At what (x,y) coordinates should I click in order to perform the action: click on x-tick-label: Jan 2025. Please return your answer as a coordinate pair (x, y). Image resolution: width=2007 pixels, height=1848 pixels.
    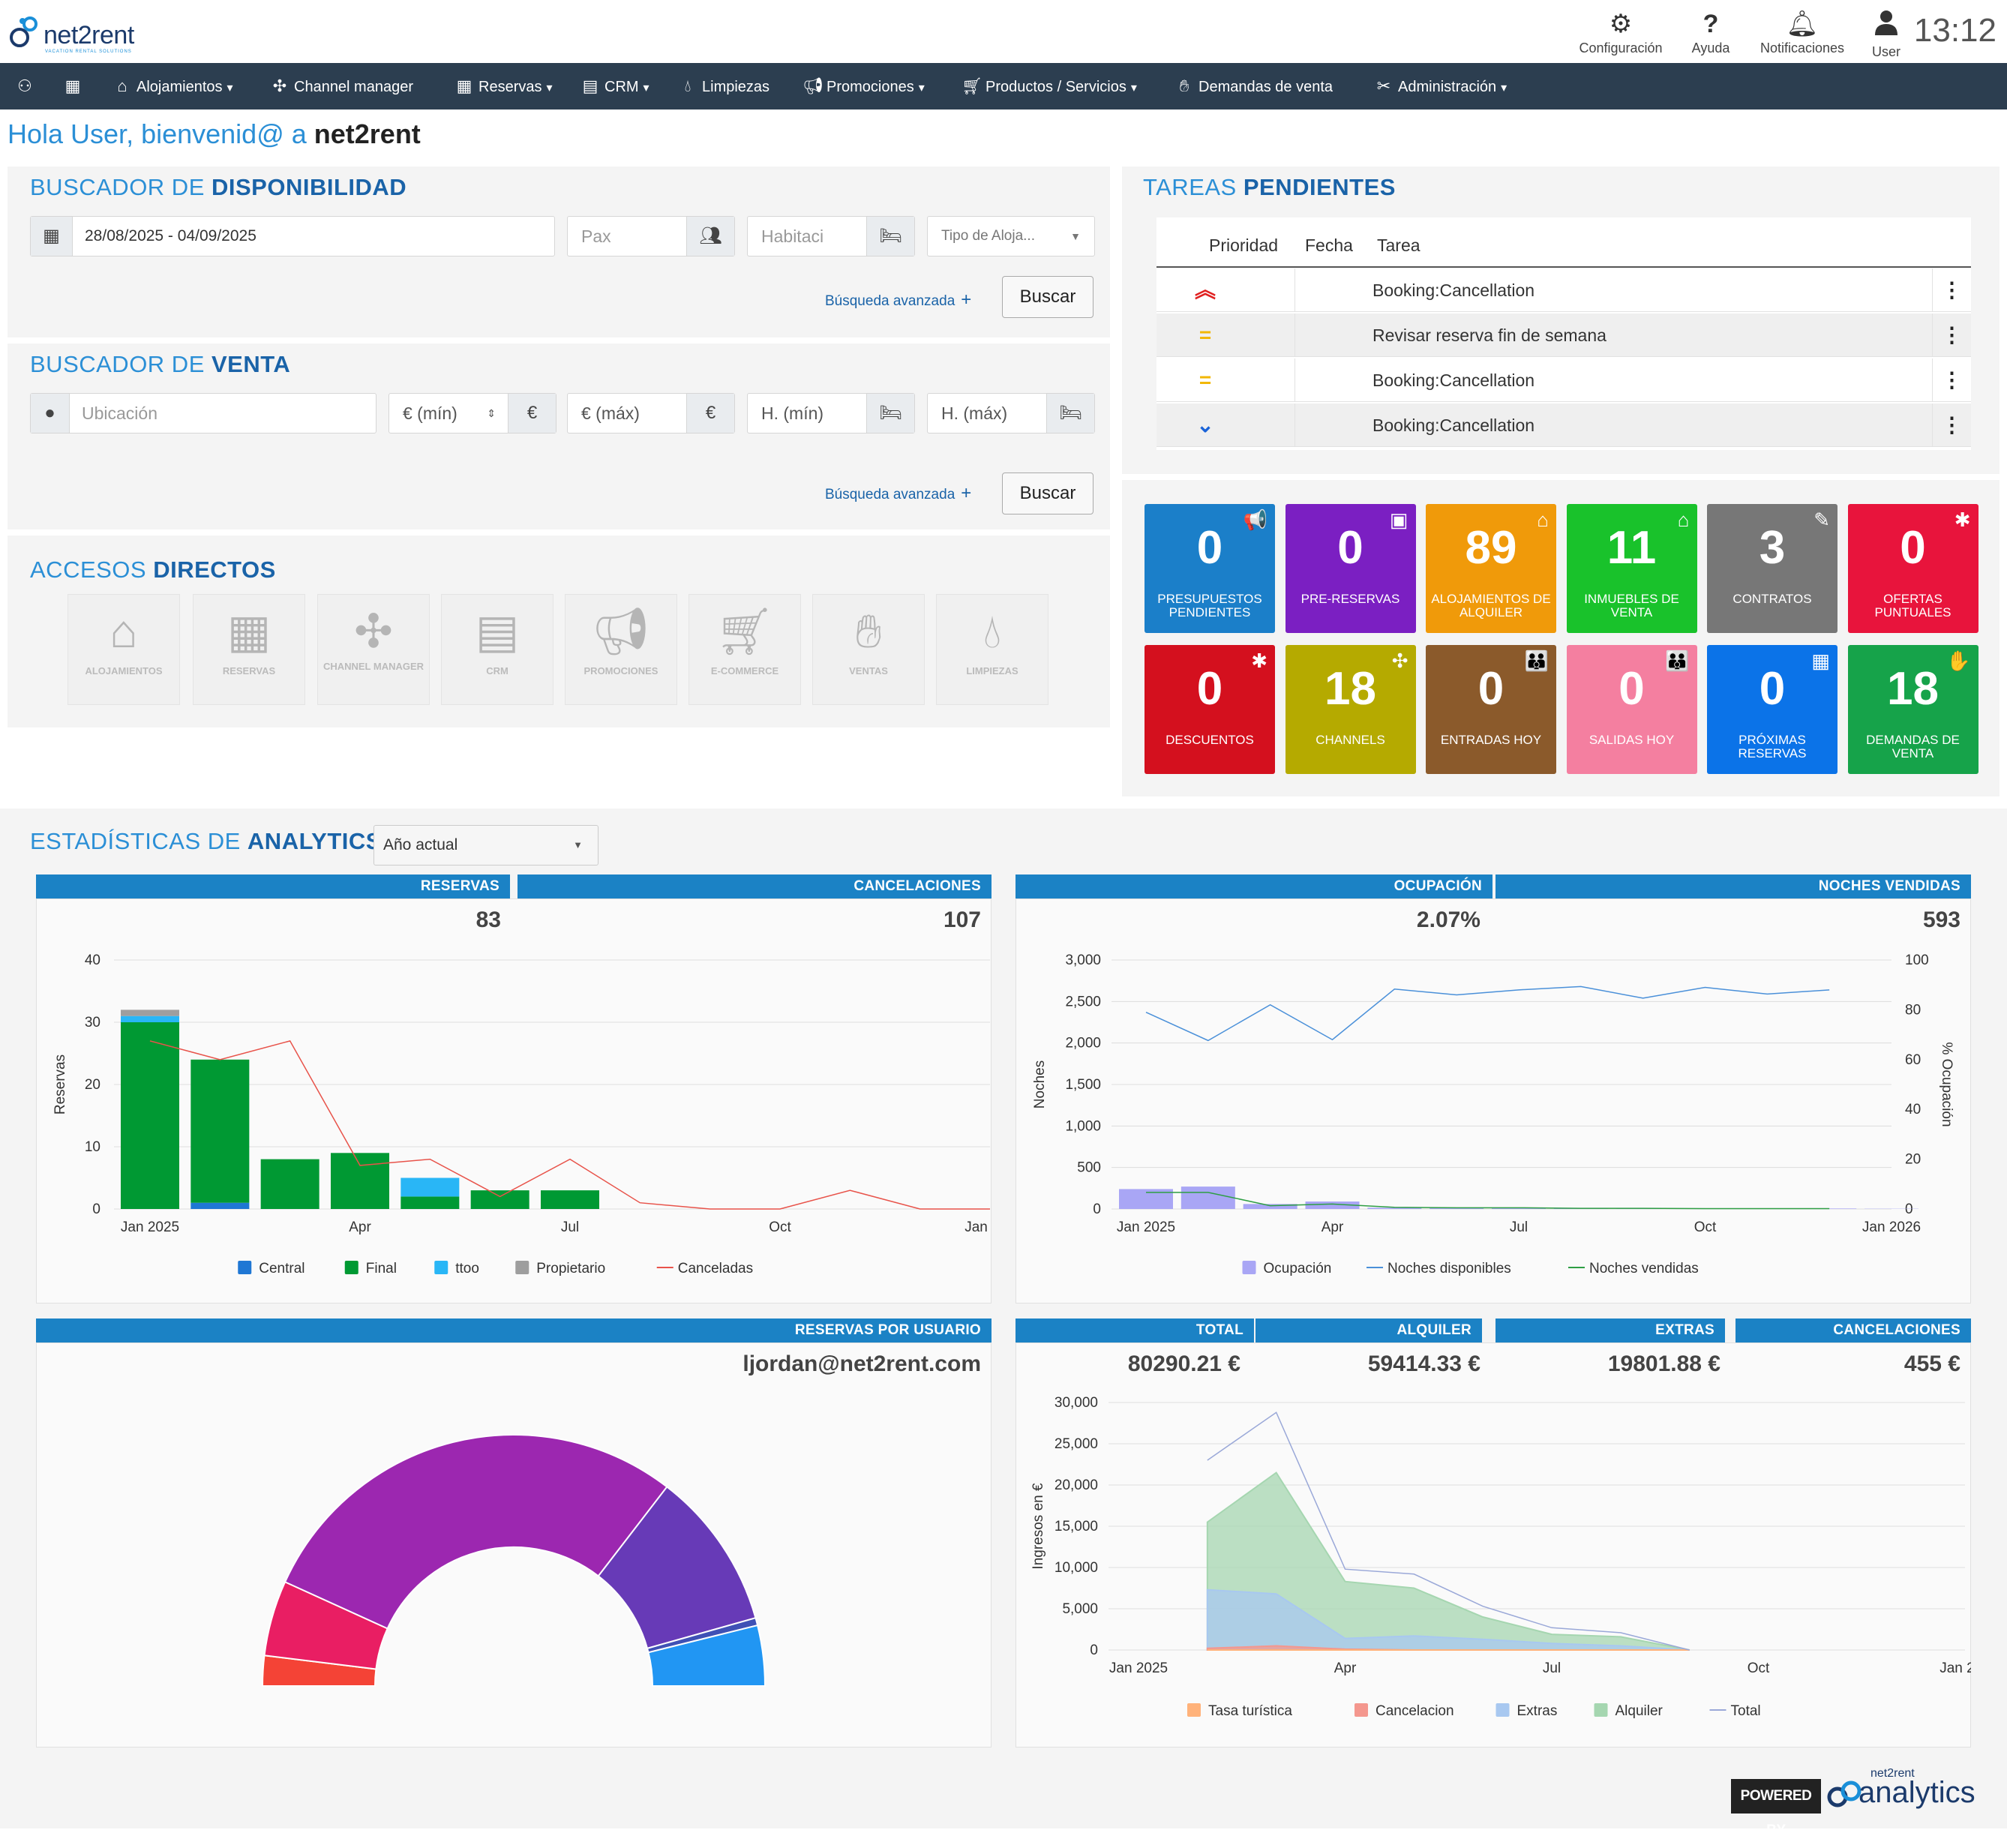
    Looking at the image, I should click on (150, 1227).